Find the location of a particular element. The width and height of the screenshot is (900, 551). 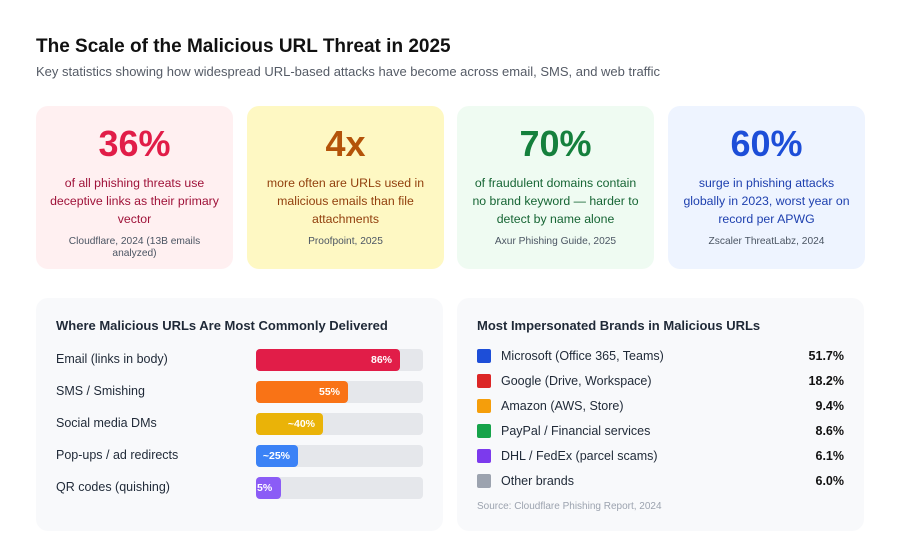

bar-category-label: SMS / Smishing is located at coordinates (100, 391).